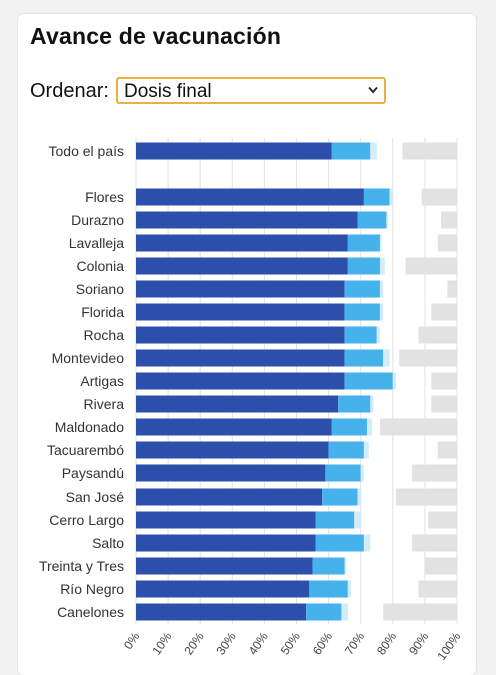  What do you see at coordinates (226, 643) in the screenshot?
I see `x-tick-label: 30%` at bounding box center [226, 643].